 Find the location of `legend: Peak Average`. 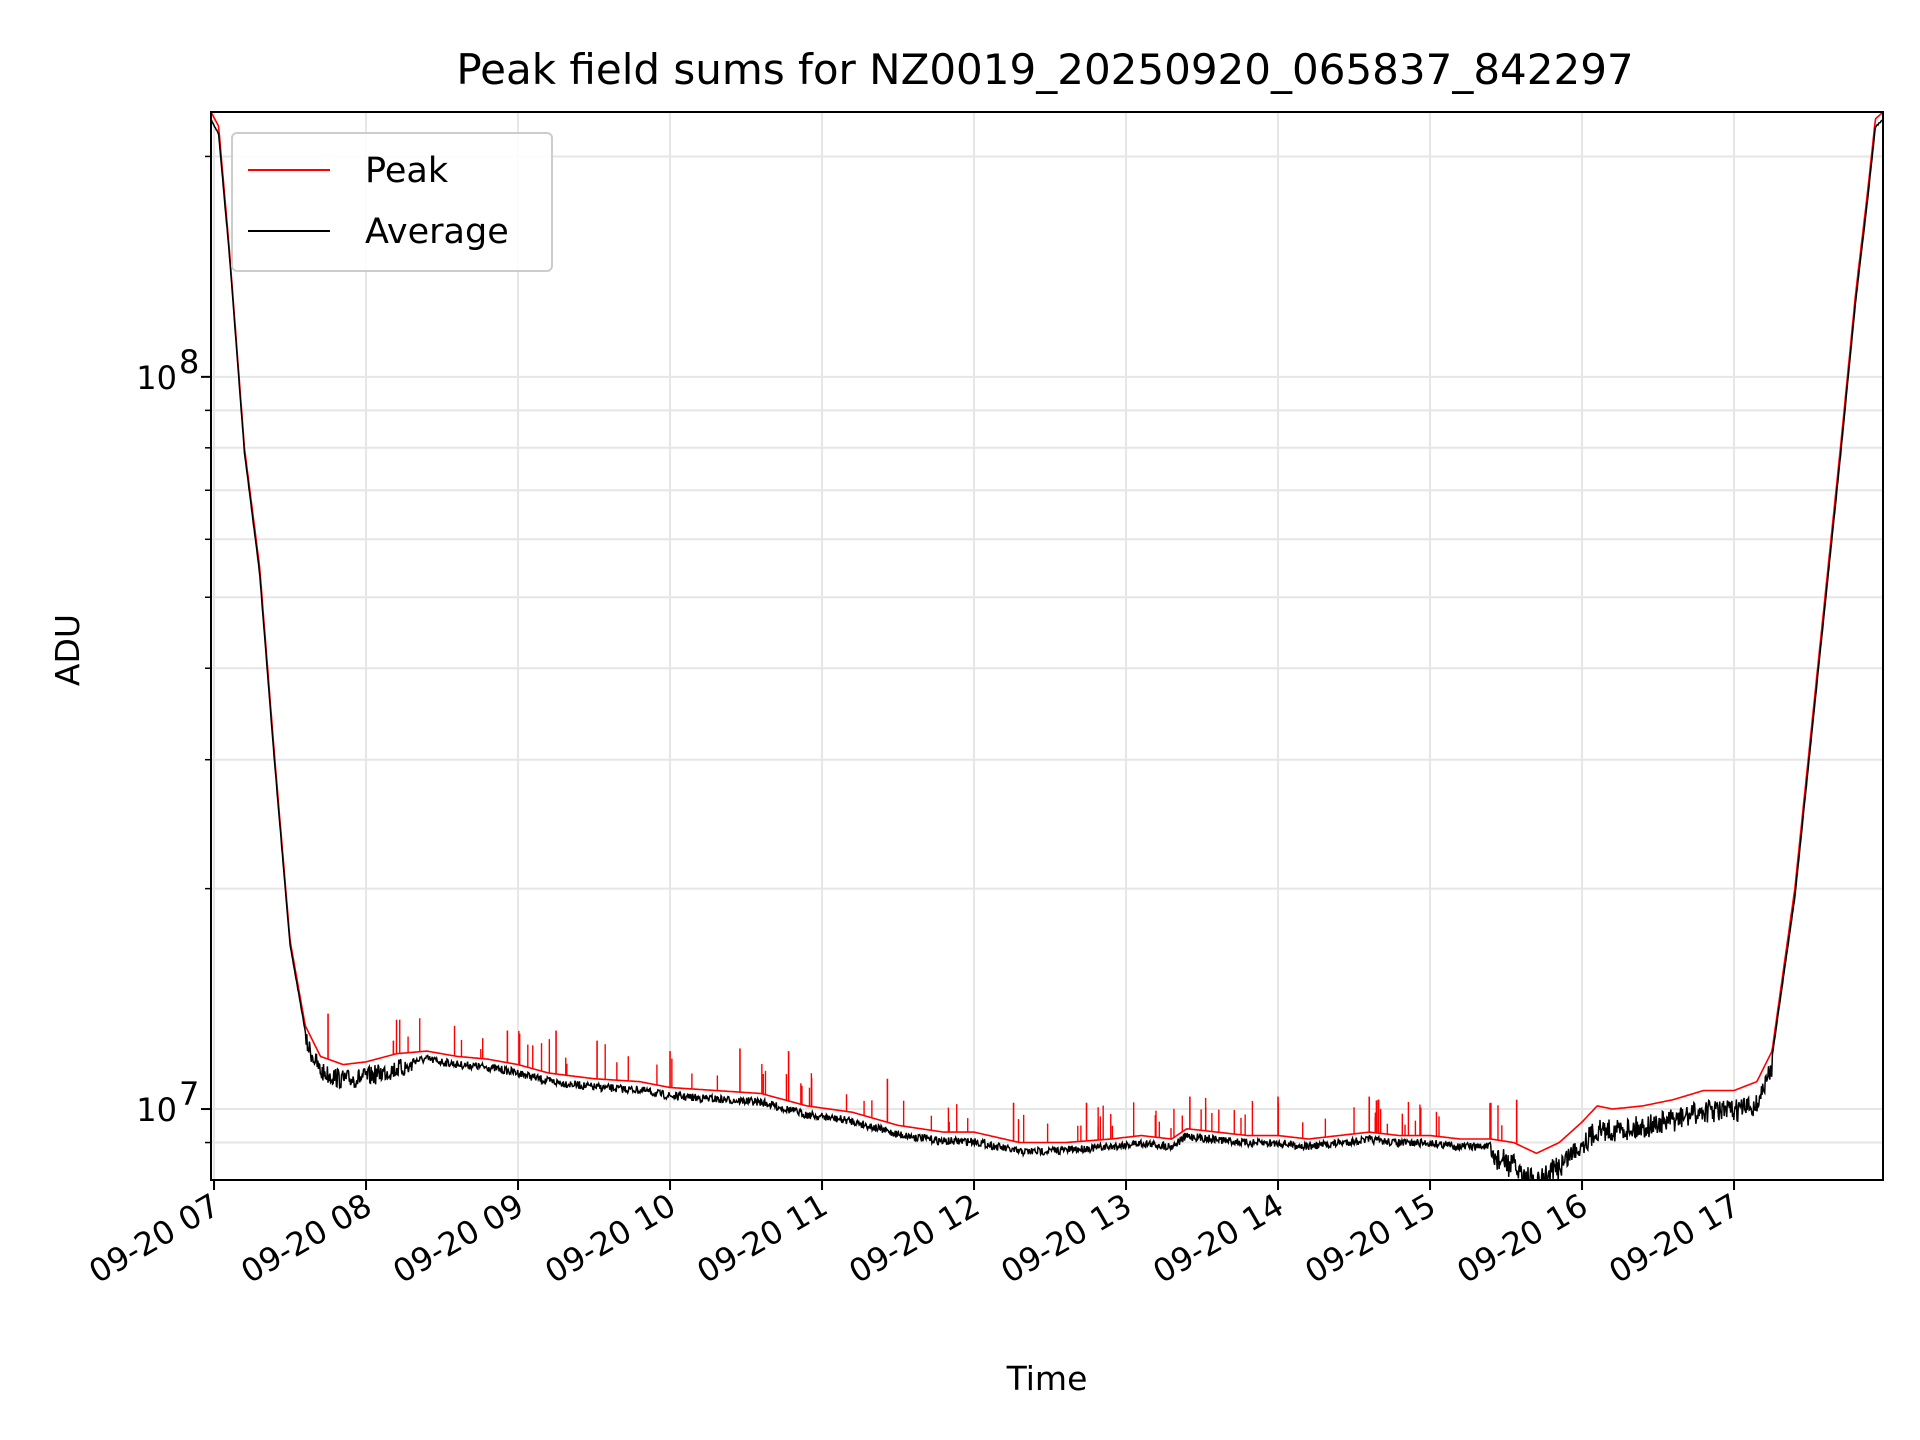

legend: Peak Average is located at coordinates (392, 202).